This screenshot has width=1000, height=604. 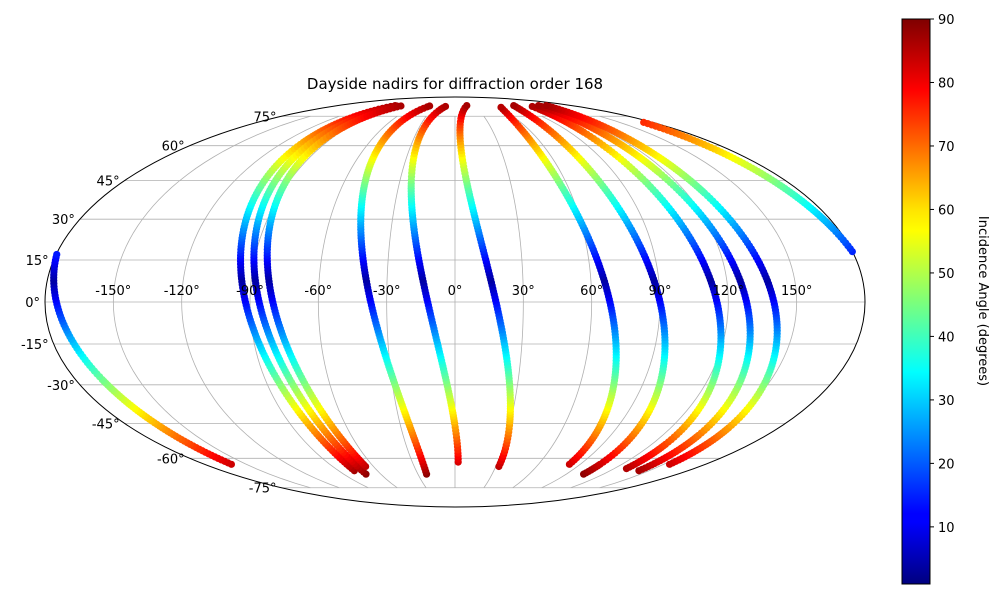 I want to click on x-tick-label: -120°, so click(x=182, y=291).